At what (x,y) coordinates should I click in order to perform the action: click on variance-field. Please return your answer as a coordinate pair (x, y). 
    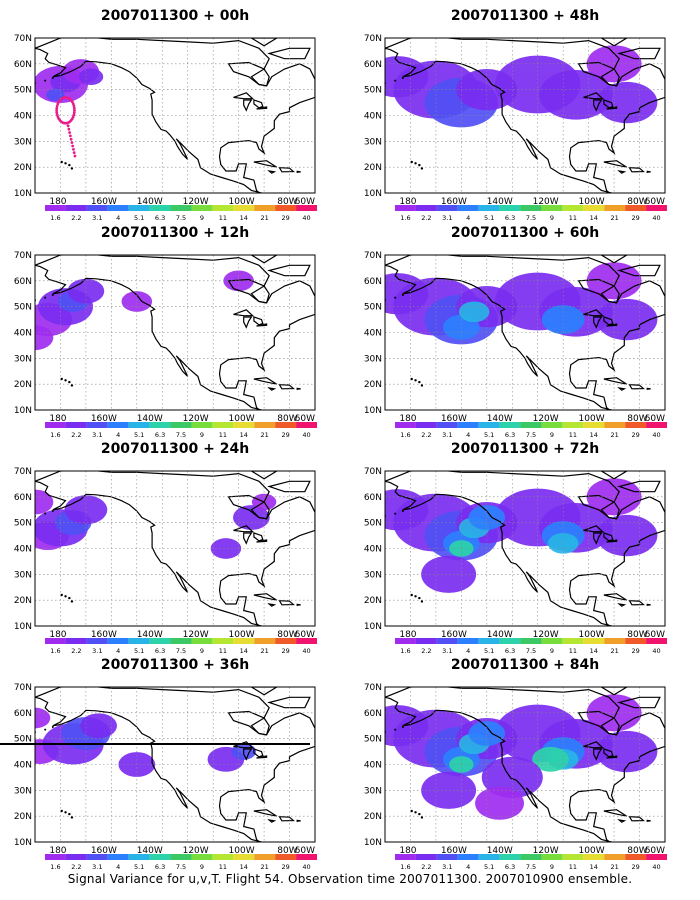
    Looking at the image, I should click on (156, 524).